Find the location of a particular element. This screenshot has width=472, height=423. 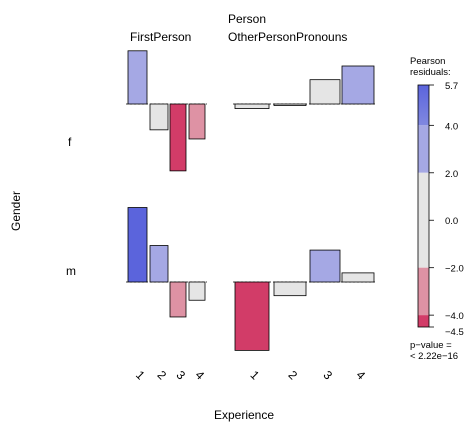

row-label-m: m is located at coordinates (71, 271).